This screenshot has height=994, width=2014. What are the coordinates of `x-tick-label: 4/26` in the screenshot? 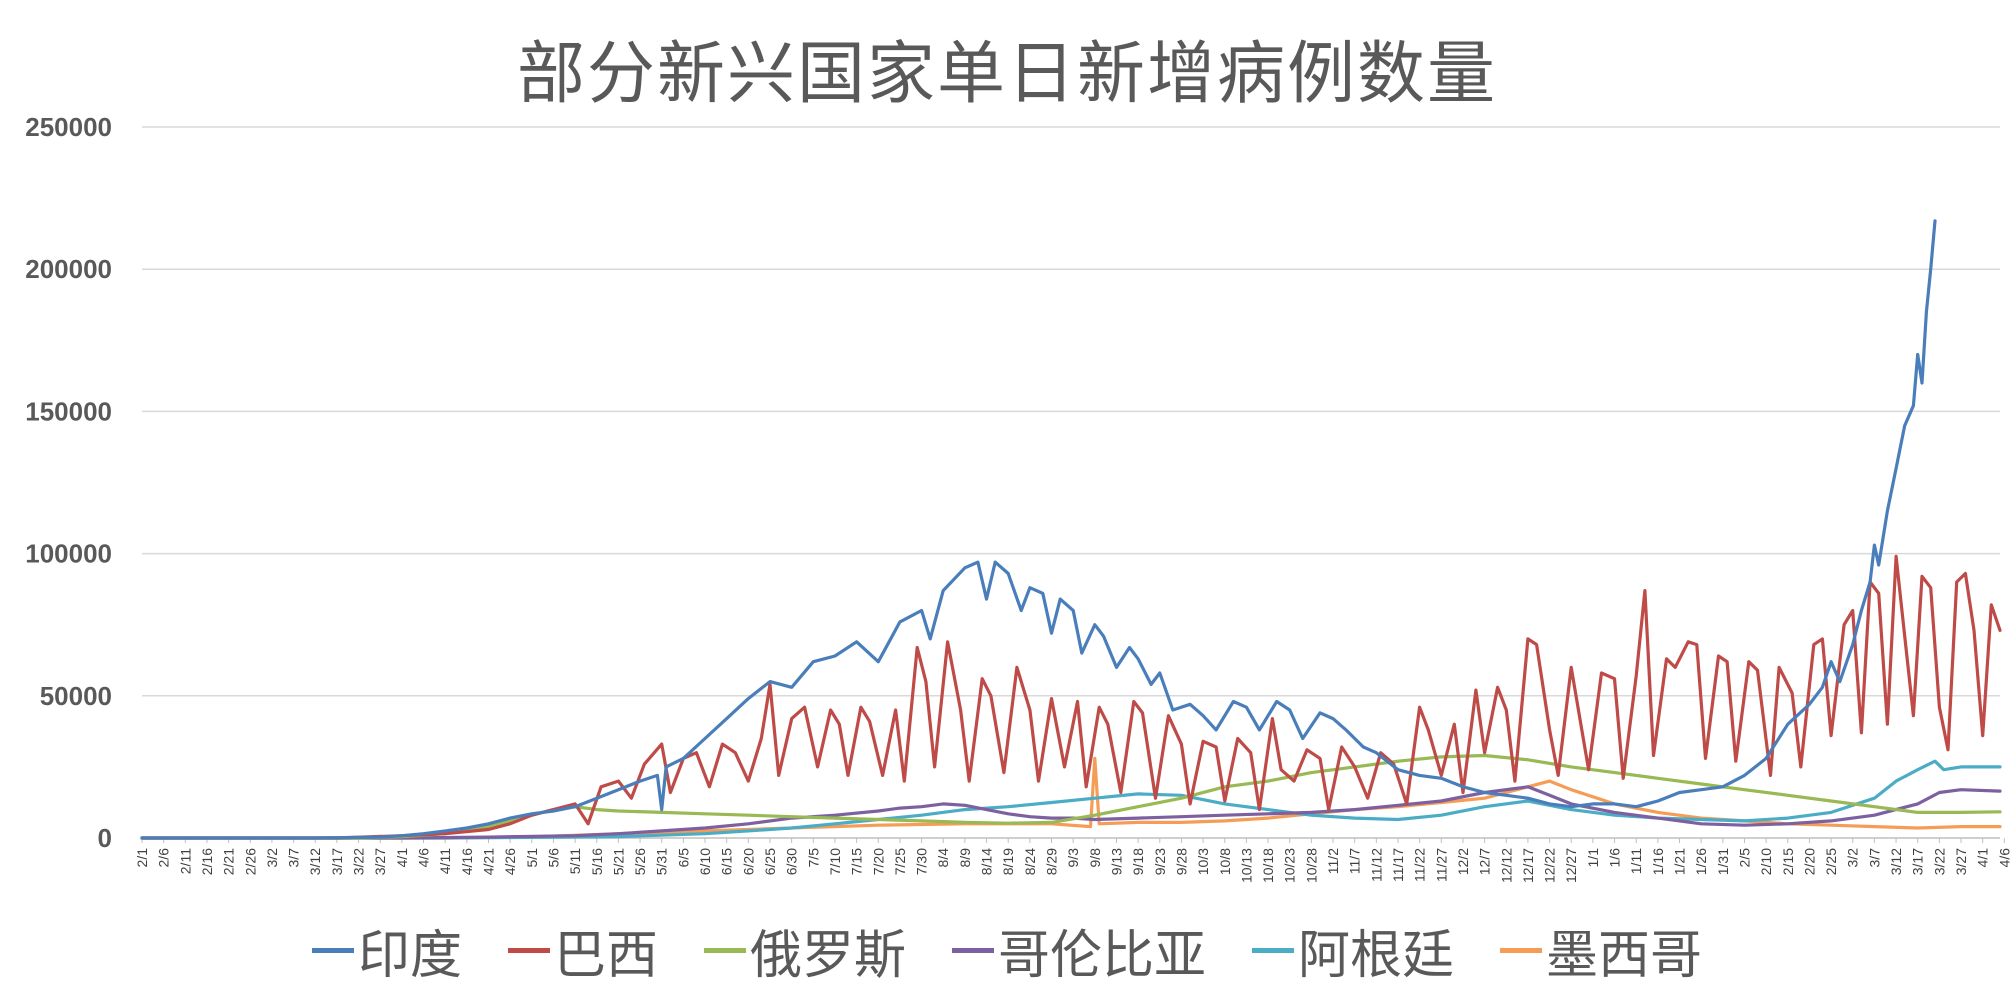 It's located at (510, 861).